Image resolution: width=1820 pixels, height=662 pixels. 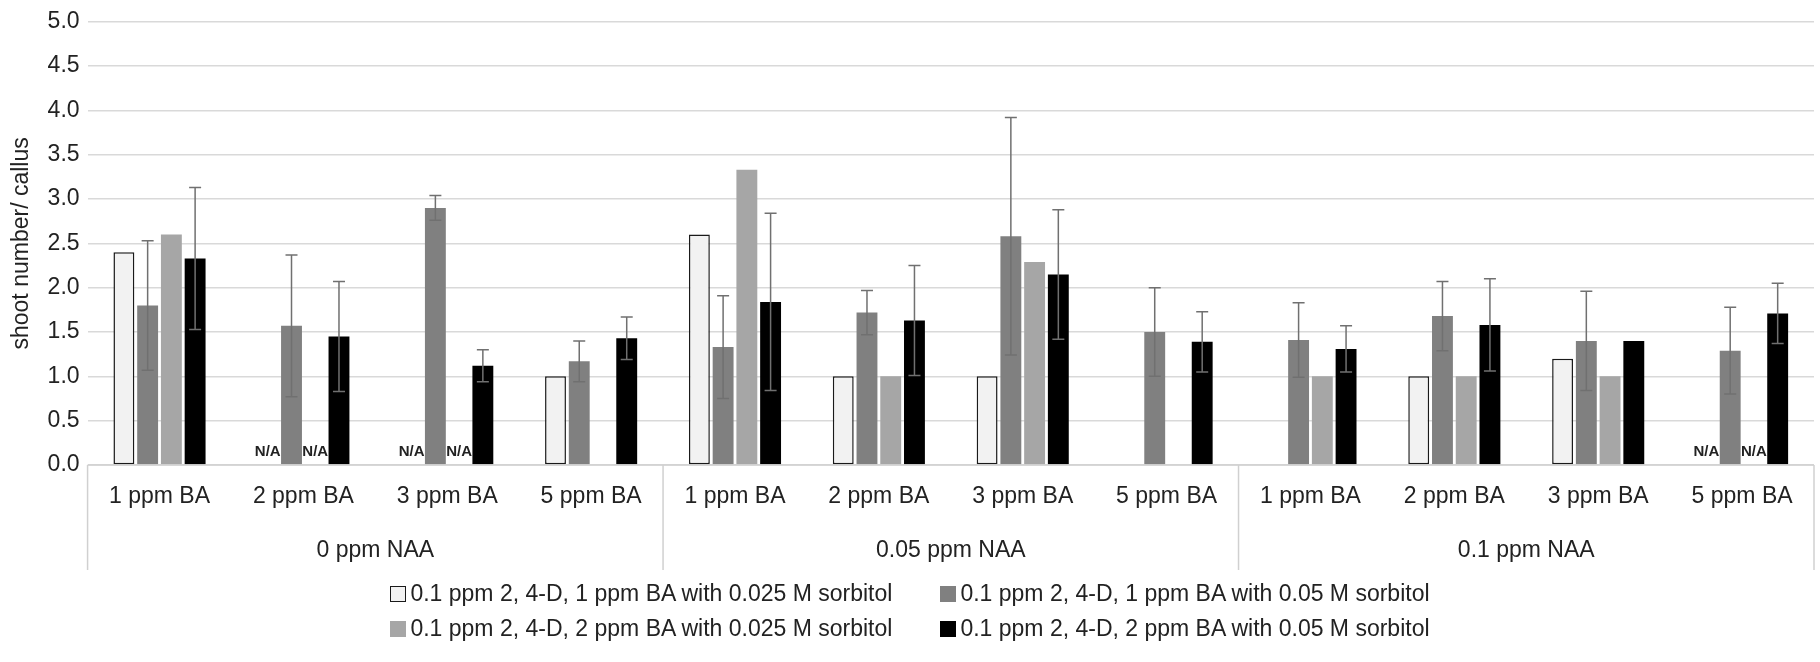 What do you see at coordinates (63, 241) in the screenshot?
I see `y-tick-label: 2.5` at bounding box center [63, 241].